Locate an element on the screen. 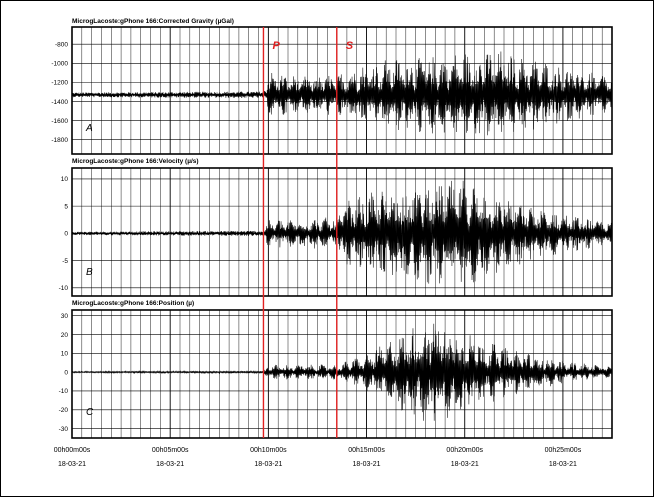  x-tick-time-label: 00h25m00s is located at coordinates (563, 450).